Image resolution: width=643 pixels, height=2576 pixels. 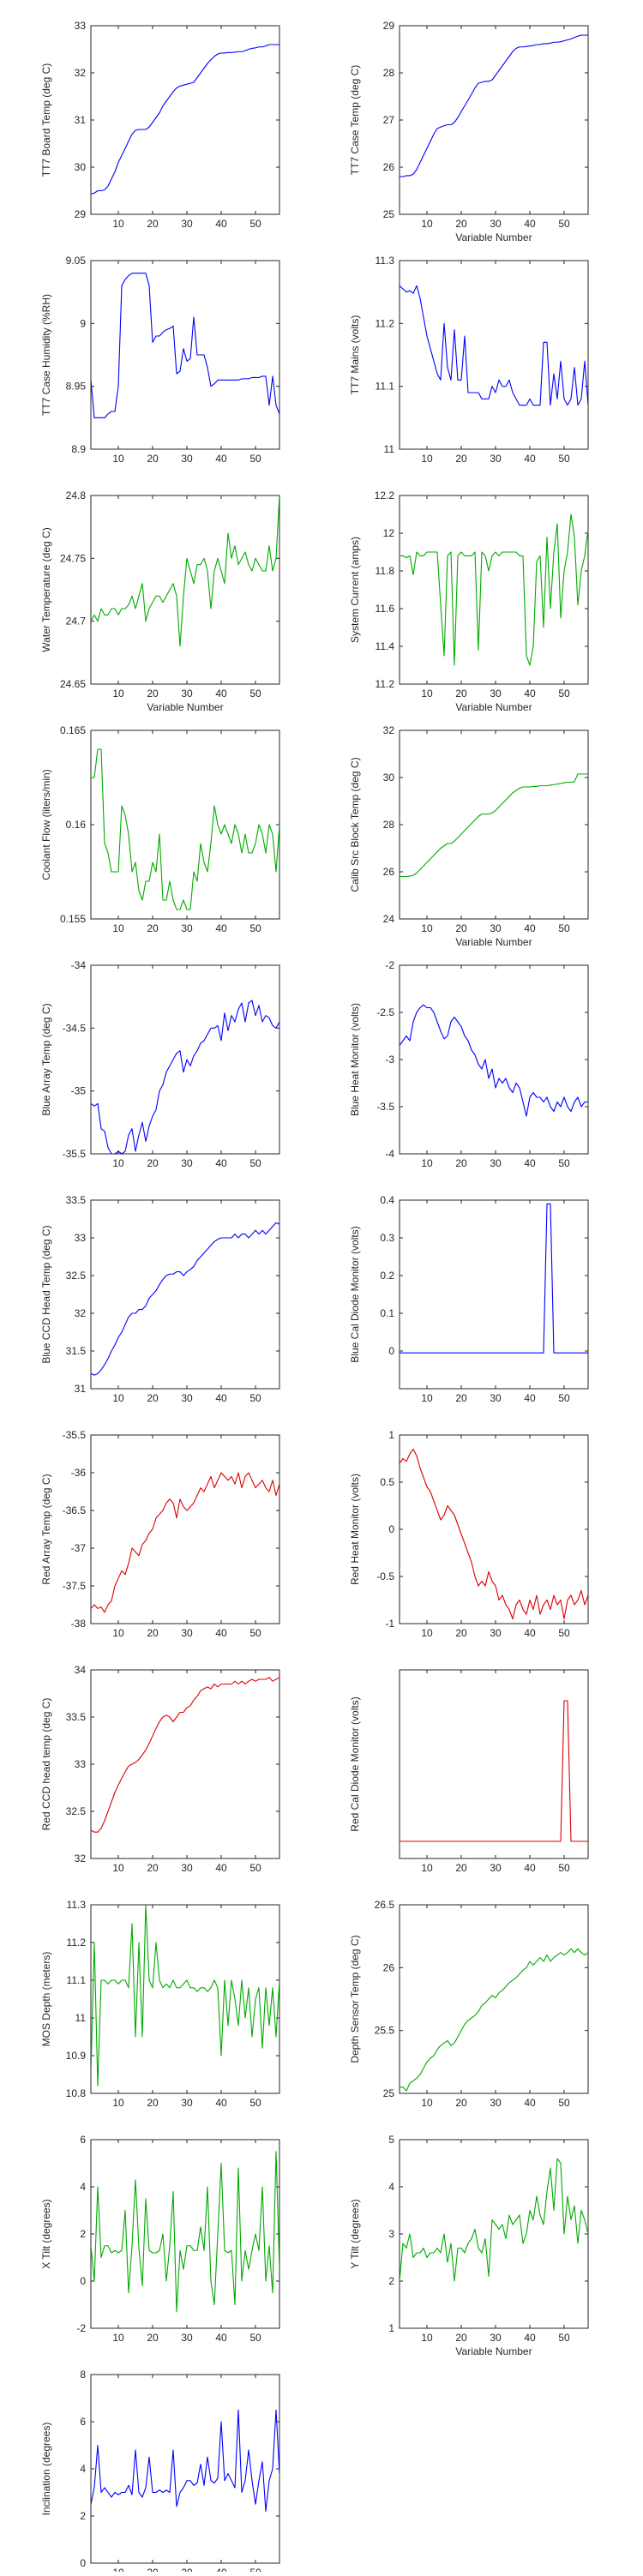 I want to click on y-tick-label: 24.7, so click(x=76, y=621).